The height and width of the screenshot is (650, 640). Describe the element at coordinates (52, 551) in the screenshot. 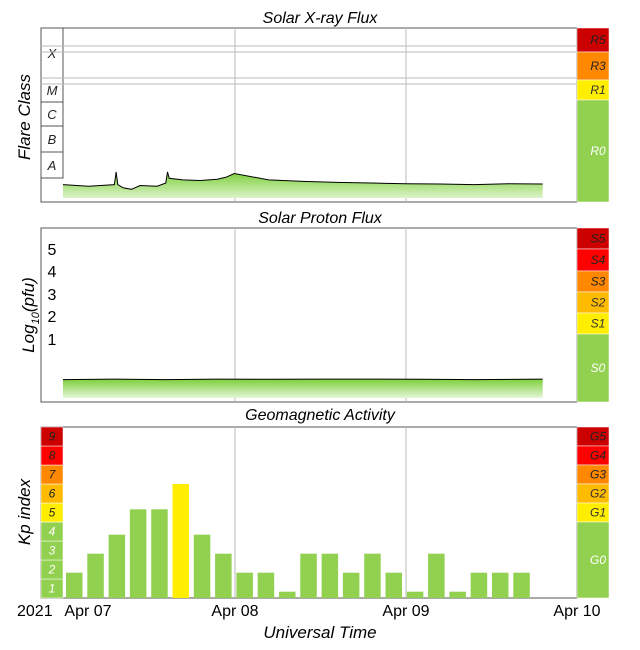

I see `kp-scale-label: 3` at that location.